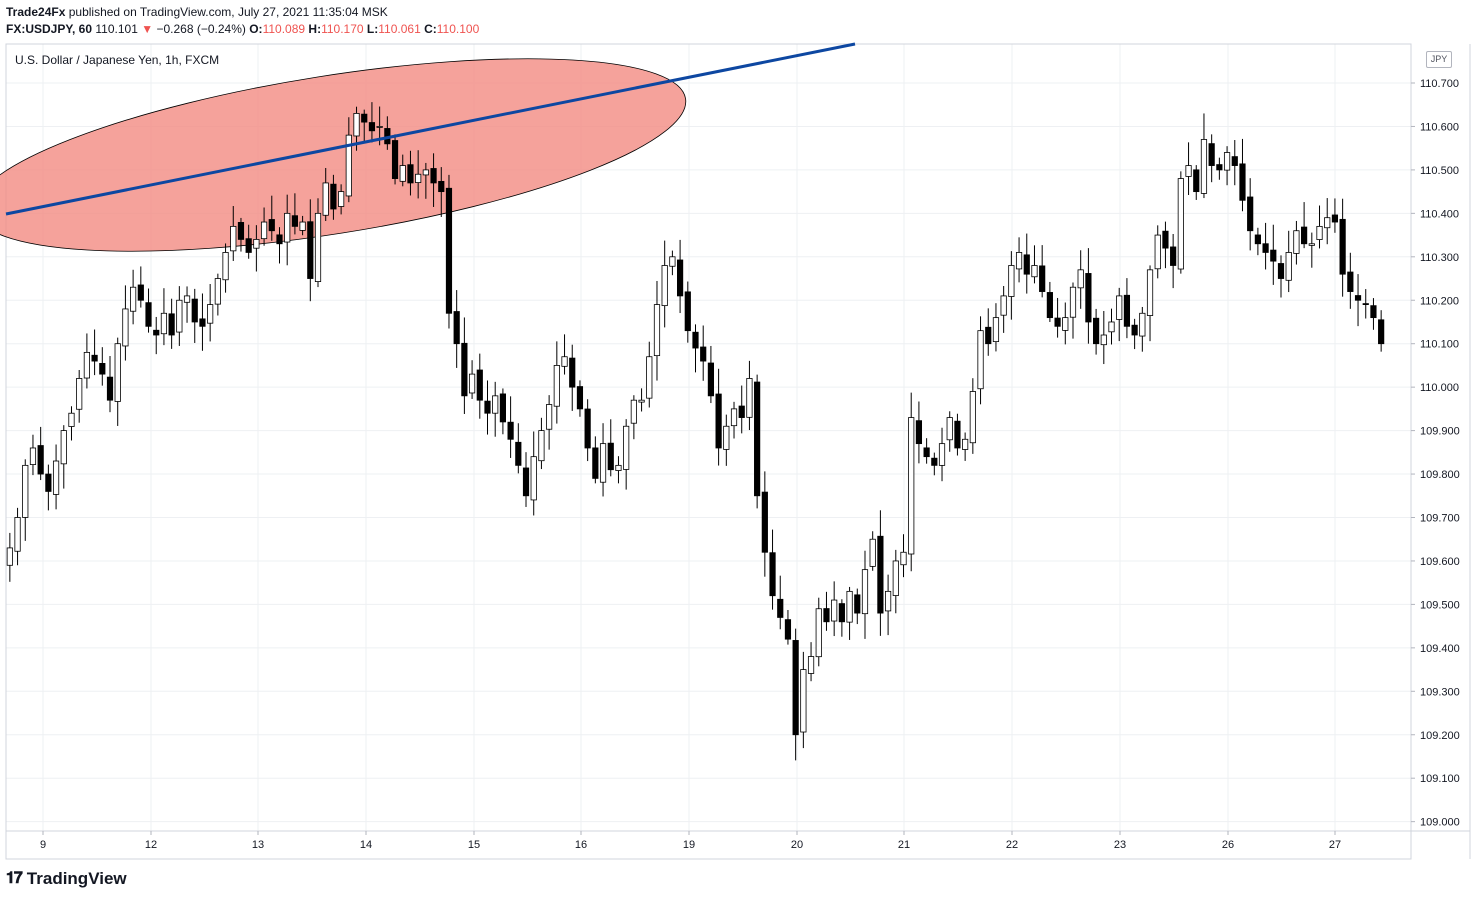 The height and width of the screenshot is (897, 1475). I want to click on price-tick-label: 109.200, so click(1440, 736).